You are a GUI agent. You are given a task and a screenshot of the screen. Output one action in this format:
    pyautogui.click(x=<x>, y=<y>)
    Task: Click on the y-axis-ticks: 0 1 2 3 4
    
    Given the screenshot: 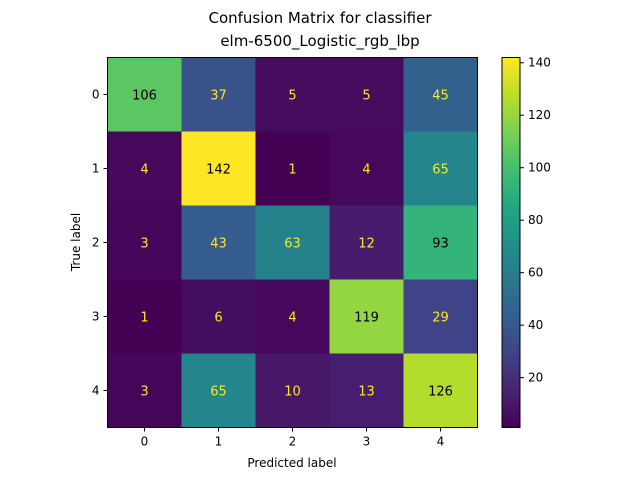 What is the action you would take?
    pyautogui.click(x=100, y=243)
    